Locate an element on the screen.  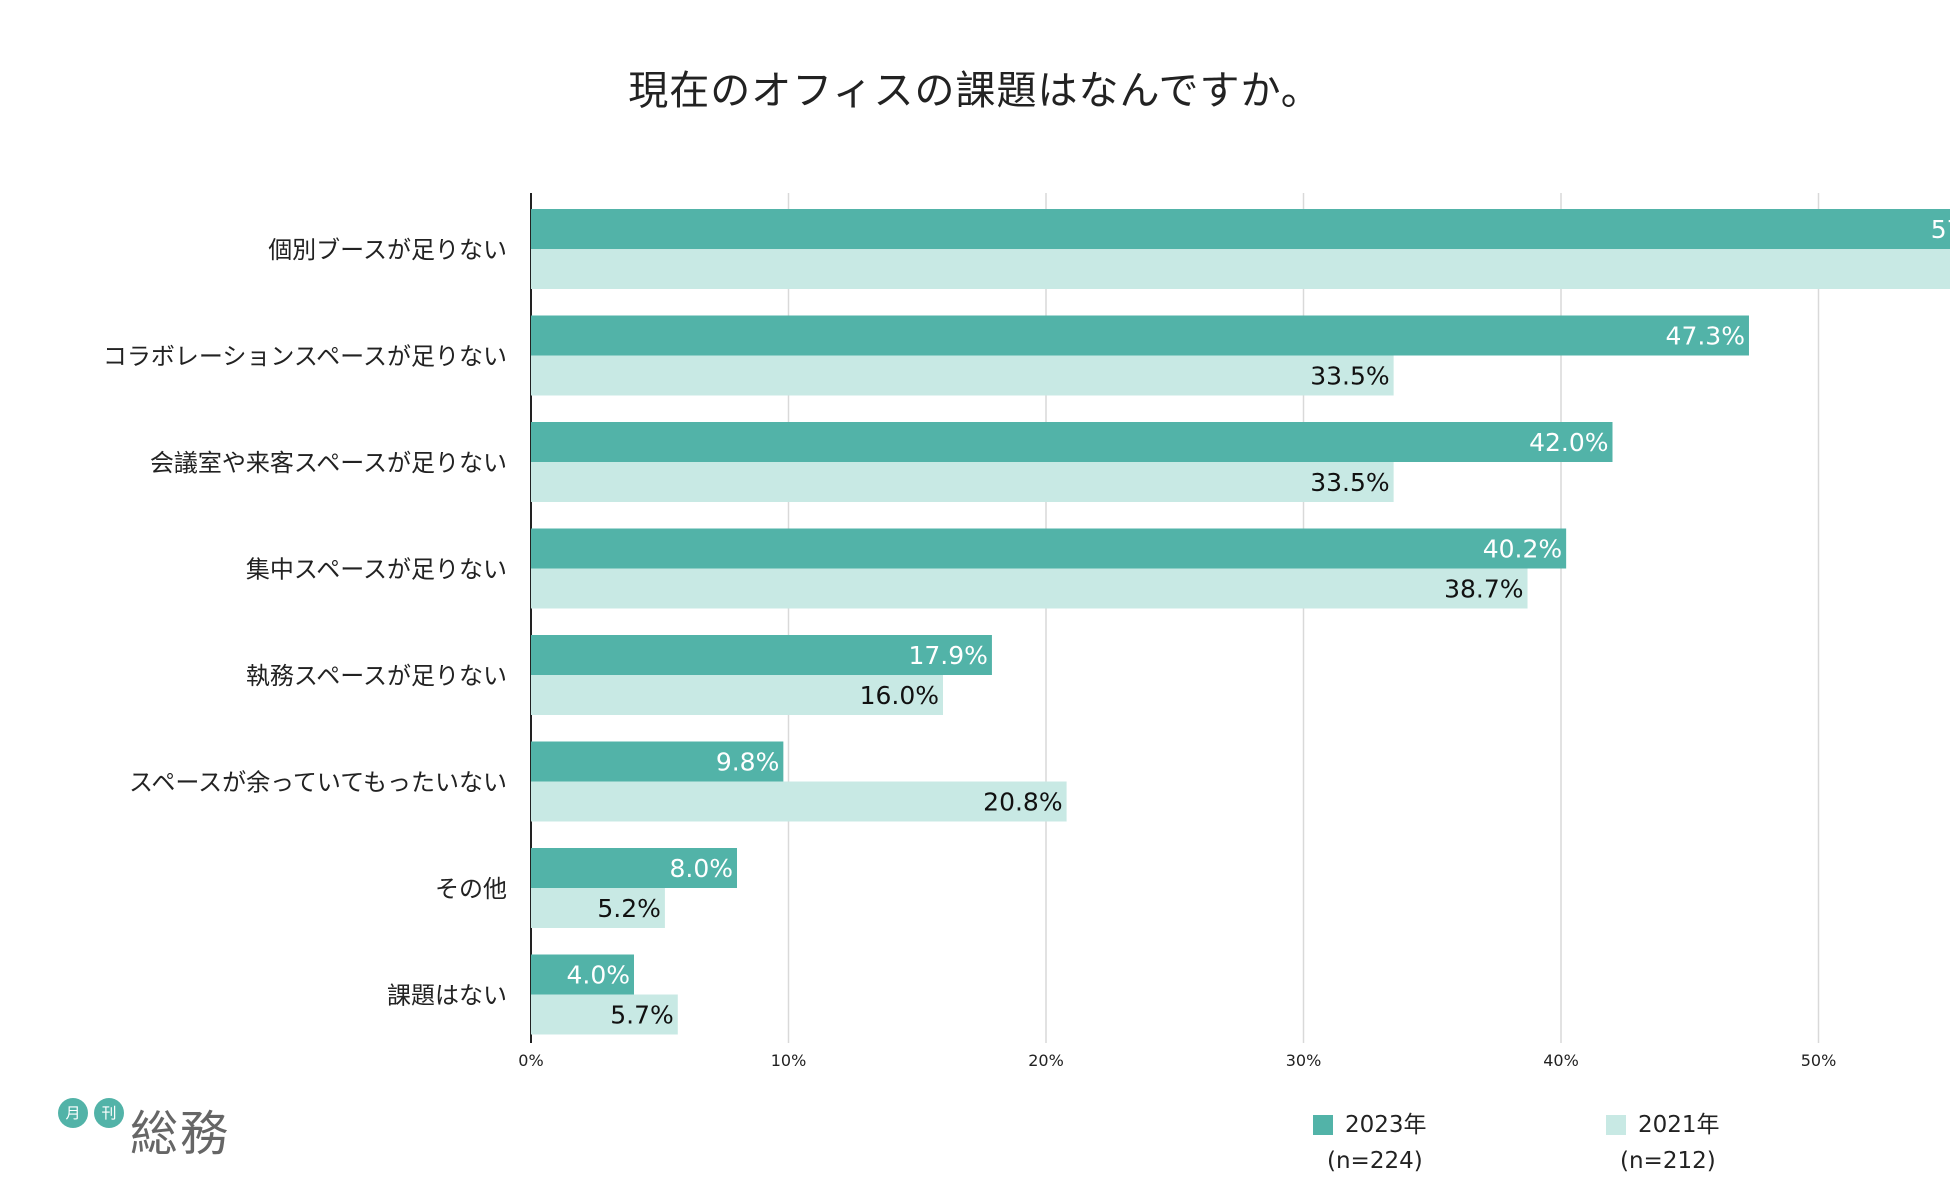
category-label: 課題はない is located at coordinates (447, 996).